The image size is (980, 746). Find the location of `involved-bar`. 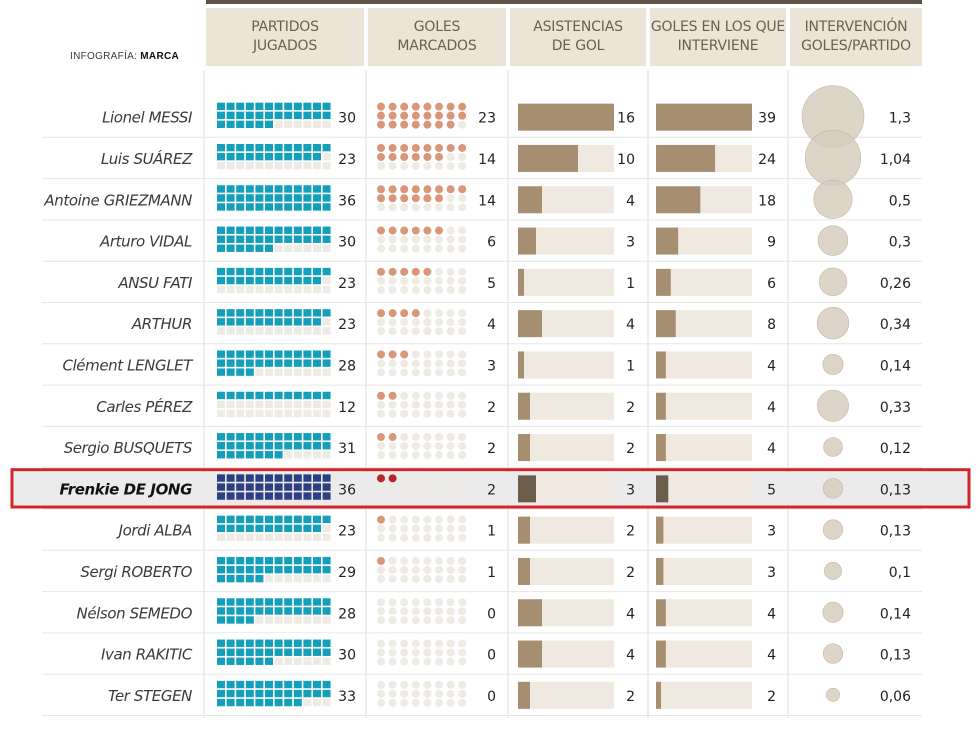

involved-bar is located at coordinates (667, 241).